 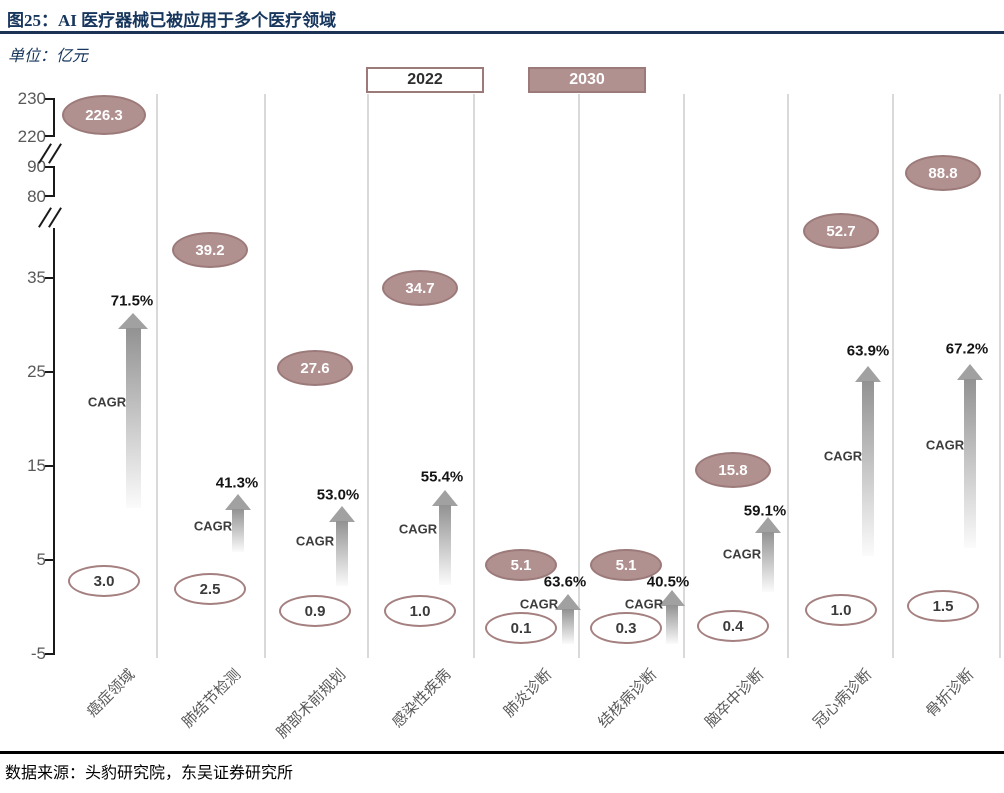 What do you see at coordinates (841, 231) in the screenshot?
I see `bubble-2030: 52.7` at bounding box center [841, 231].